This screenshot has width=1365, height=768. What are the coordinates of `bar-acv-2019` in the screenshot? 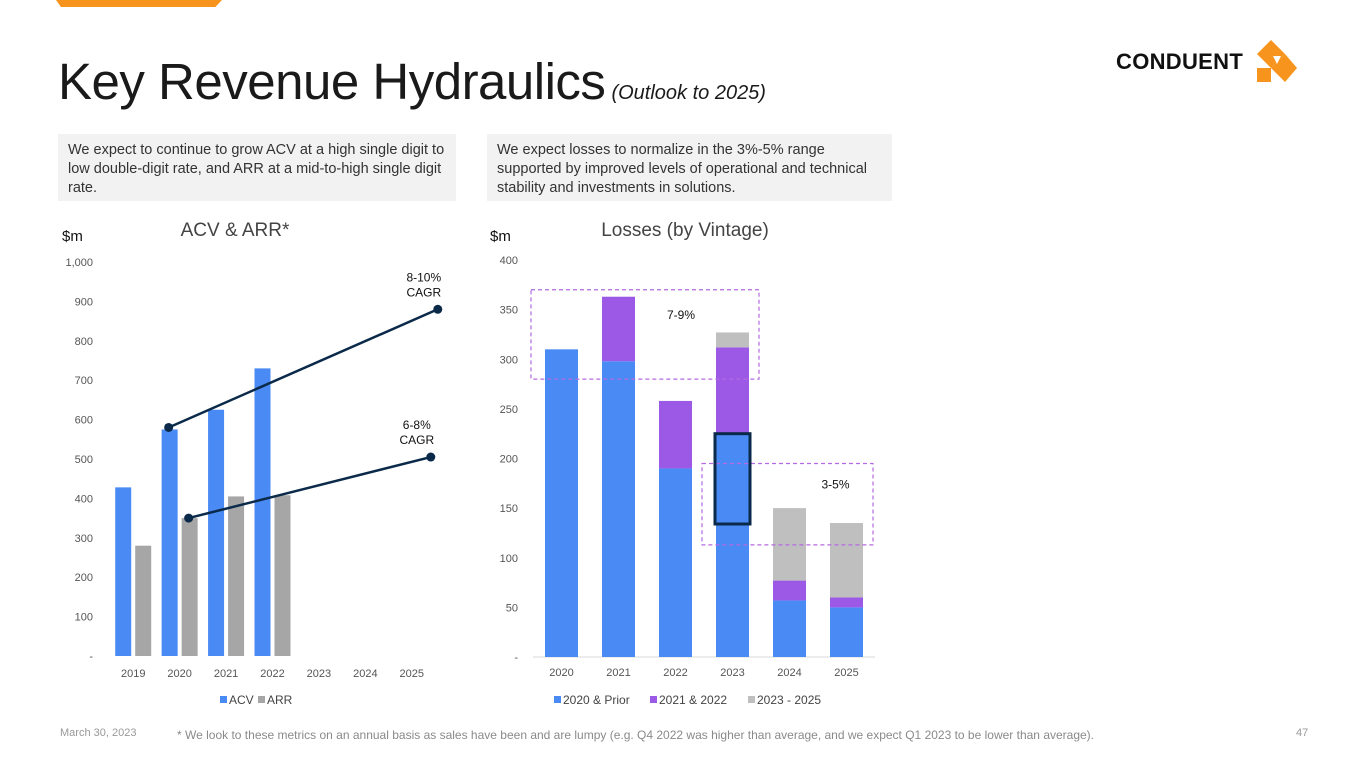 It's located at (123, 571).